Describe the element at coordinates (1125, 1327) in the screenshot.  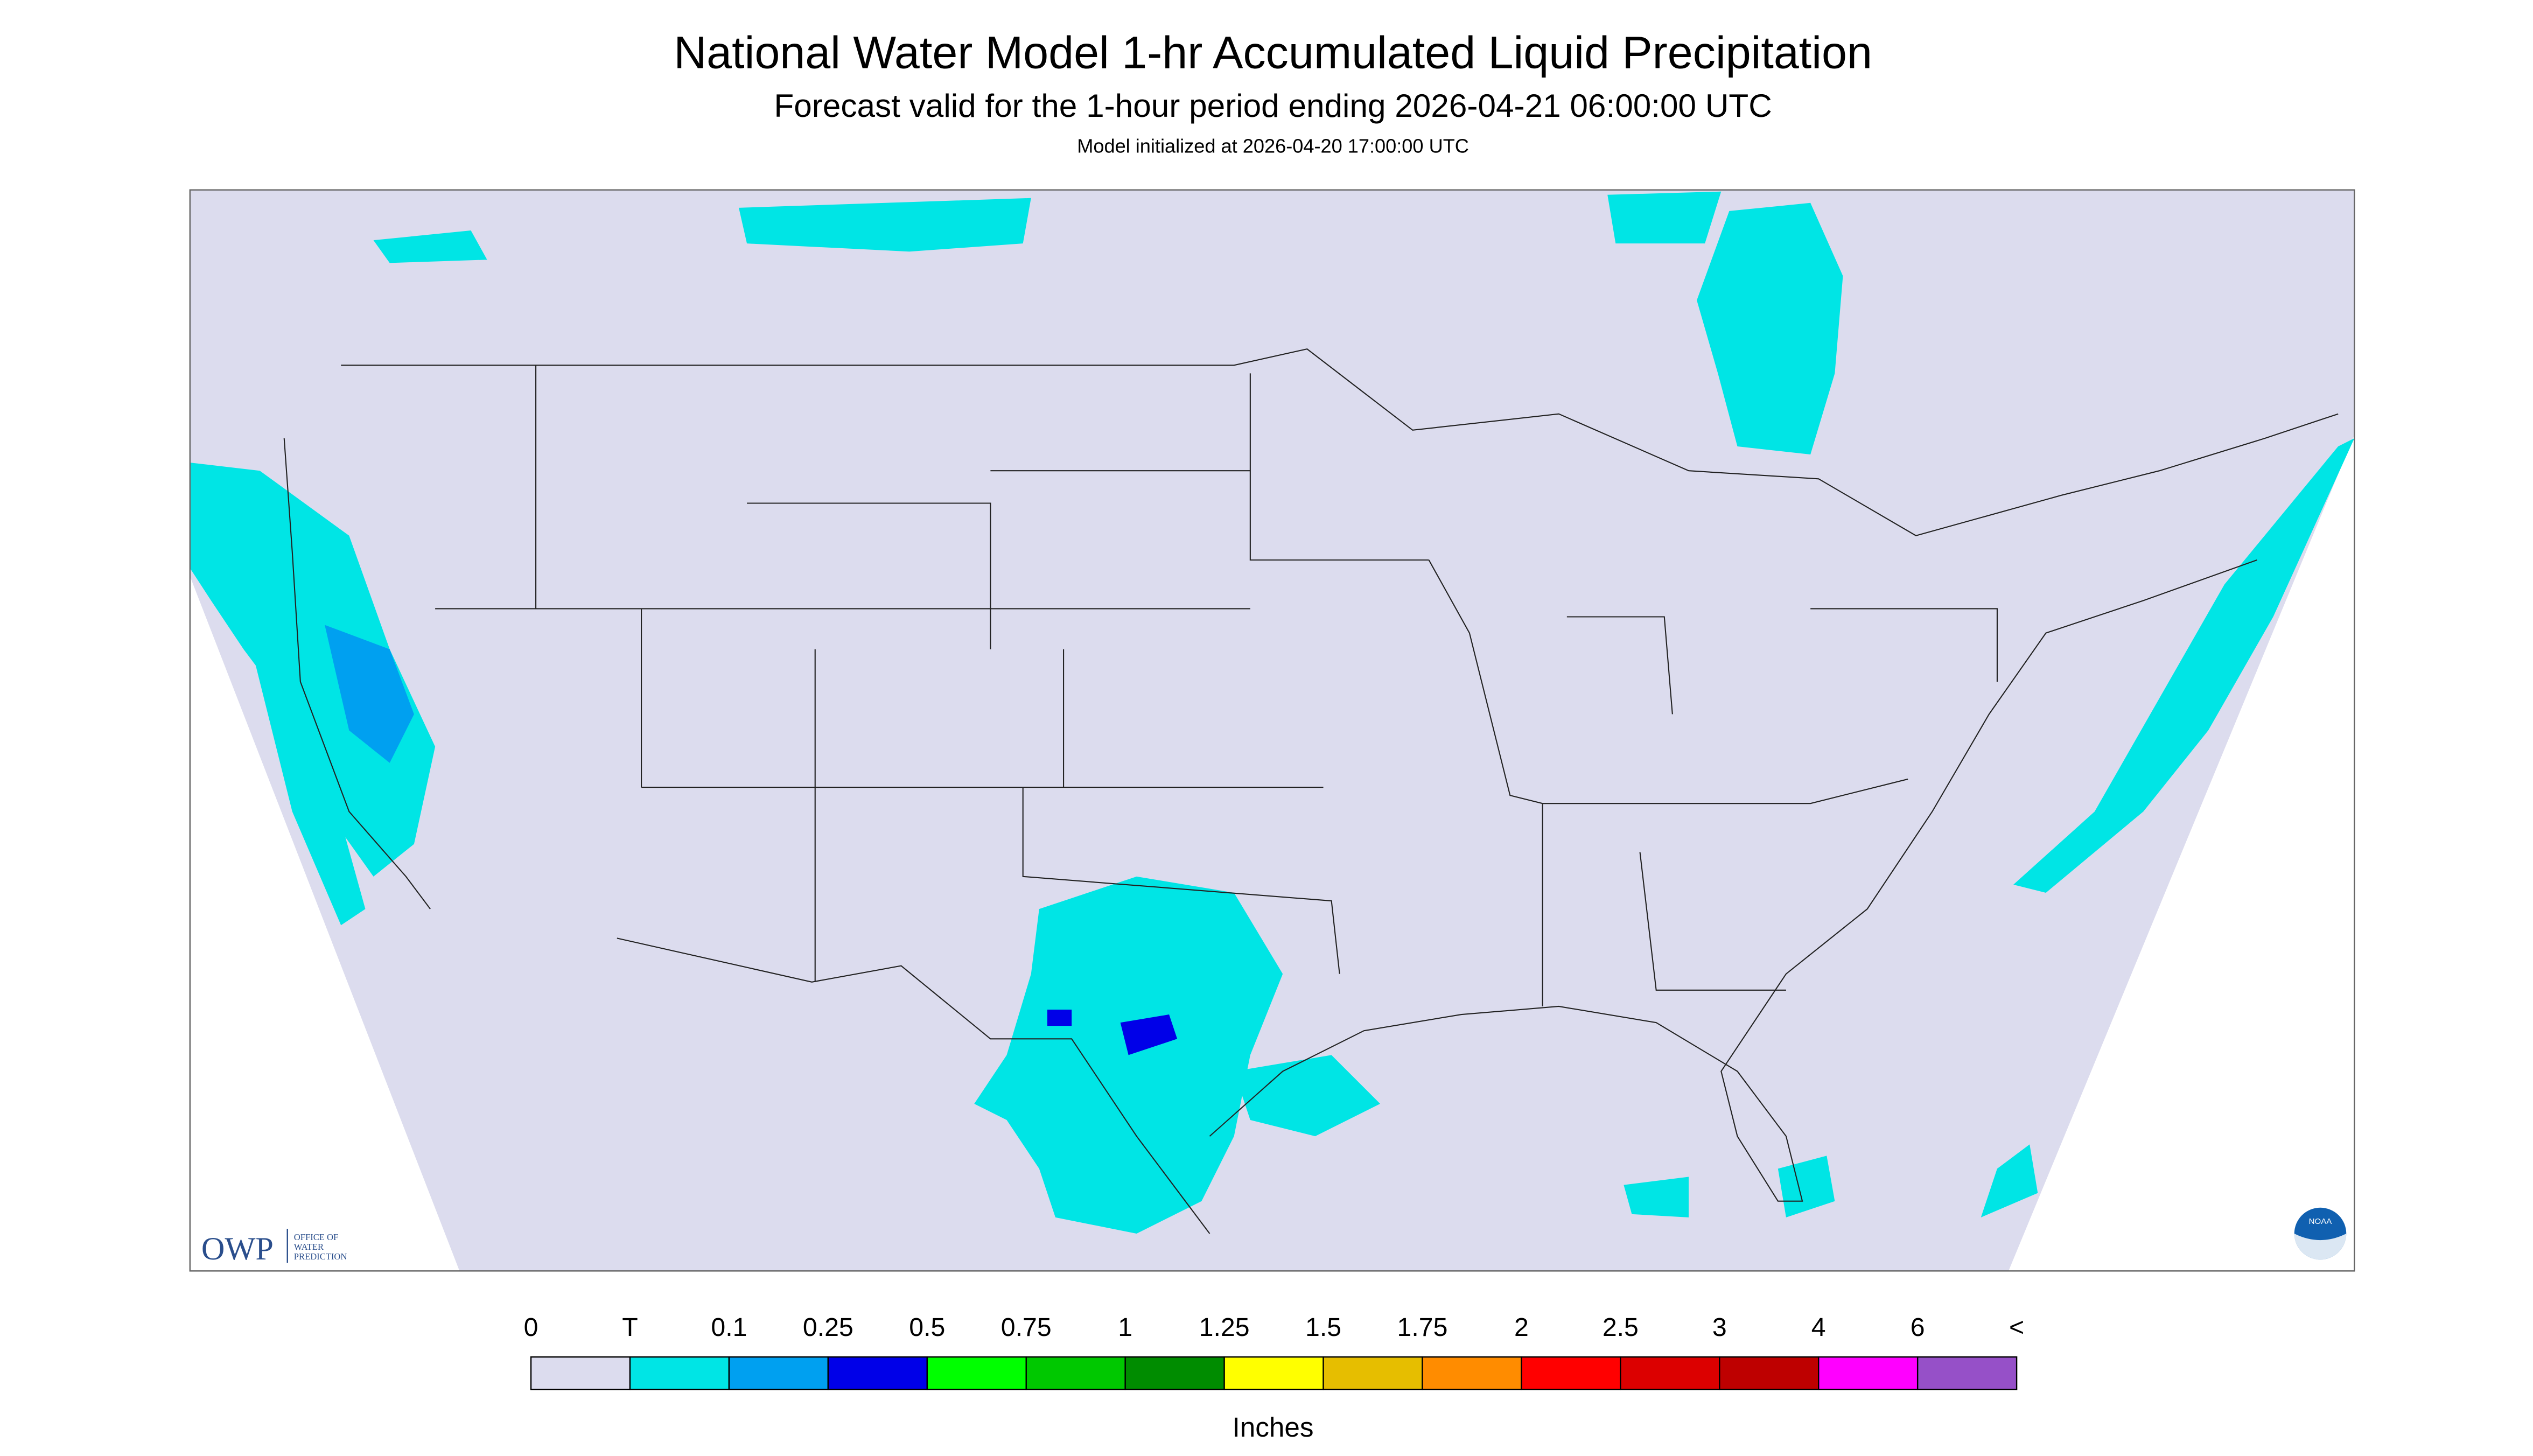
I see `legend-label: 1` at that location.